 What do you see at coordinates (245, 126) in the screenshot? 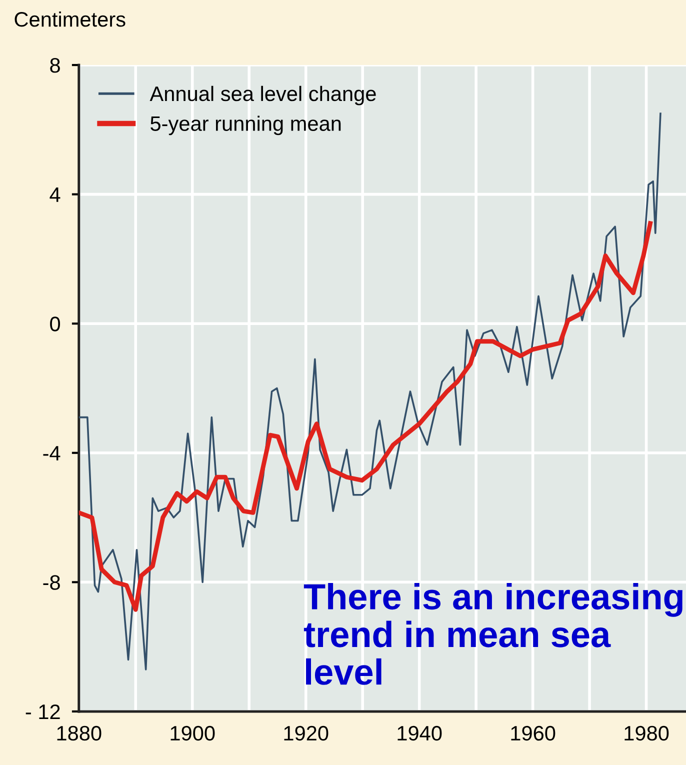
I see `legend-label: 5-year running mean` at bounding box center [245, 126].